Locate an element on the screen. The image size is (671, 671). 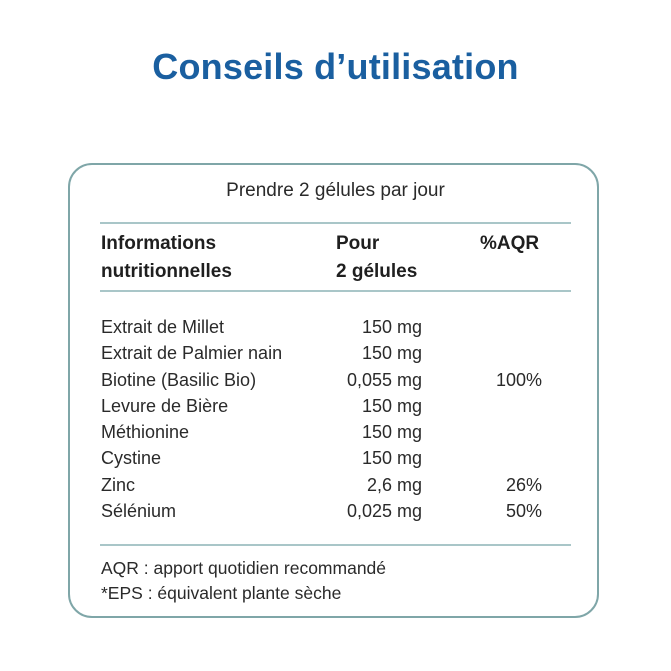
ingredient-name: Zinc is located at coordinates (118, 484).